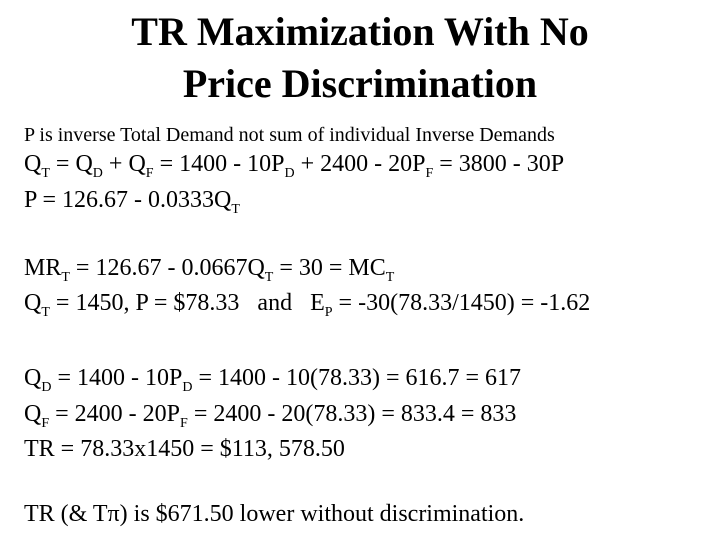 The height and width of the screenshot is (540, 720). Describe the element at coordinates (184, 449) in the screenshot. I see `equation-total-revenue: TR = 78.33x1450 = $113, 578.50` at that location.